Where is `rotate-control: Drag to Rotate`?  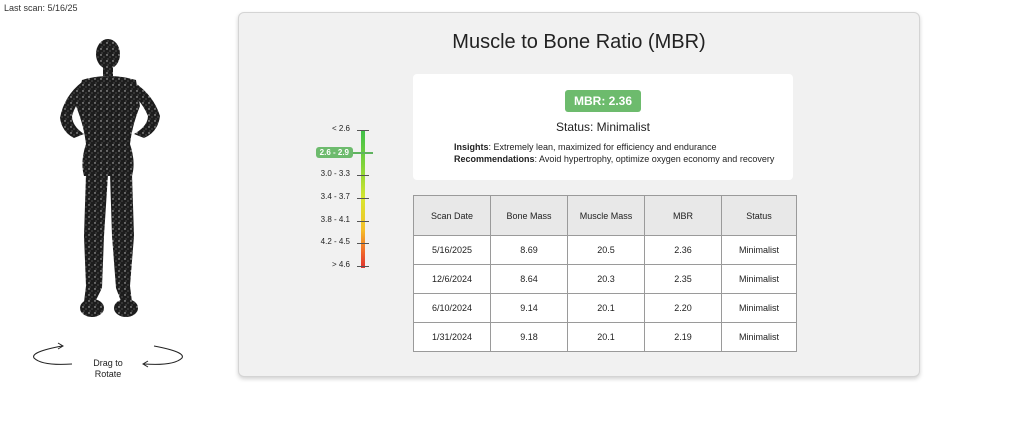 rotate-control: Drag to Rotate is located at coordinates (108, 363).